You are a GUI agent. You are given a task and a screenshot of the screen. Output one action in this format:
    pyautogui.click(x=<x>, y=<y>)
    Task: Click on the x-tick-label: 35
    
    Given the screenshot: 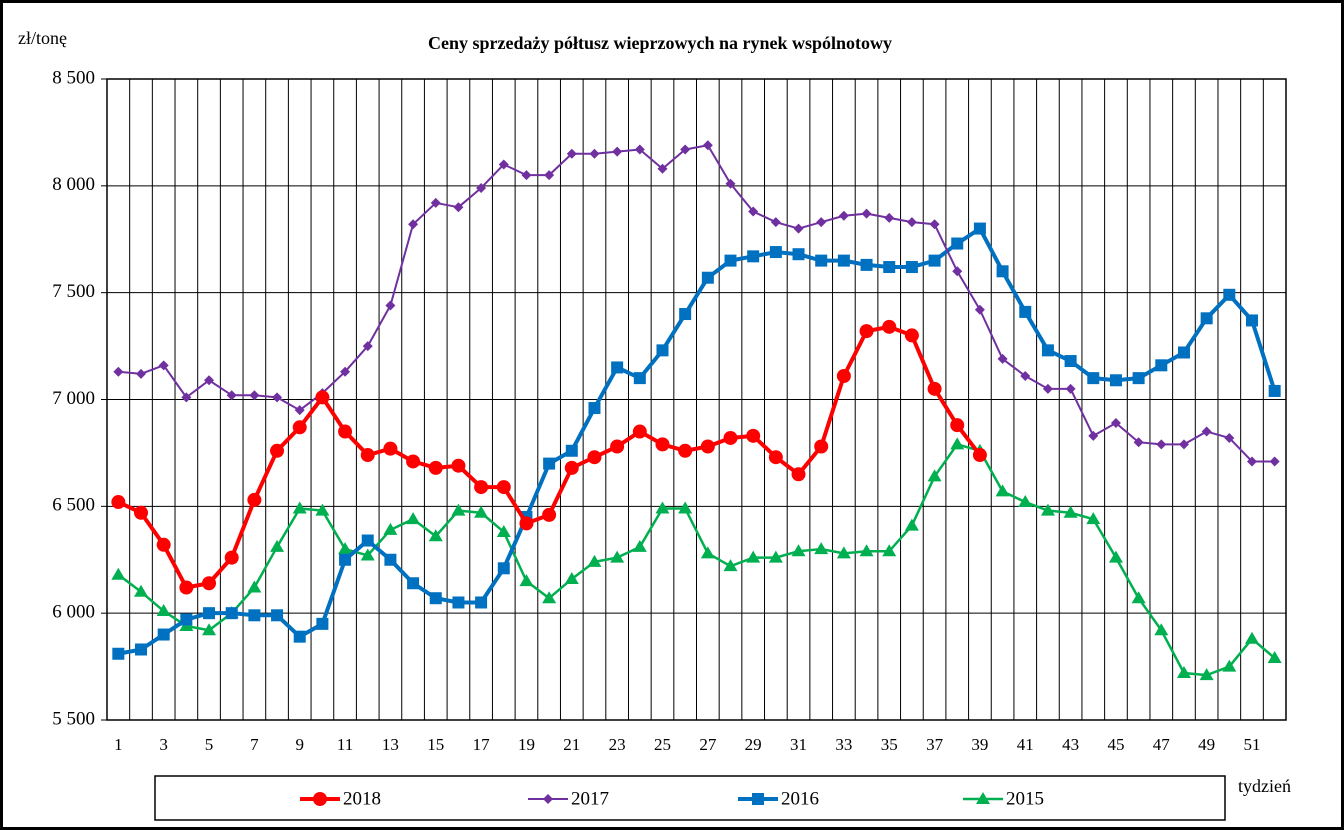 What is the action you would take?
    pyautogui.click(x=889, y=744)
    